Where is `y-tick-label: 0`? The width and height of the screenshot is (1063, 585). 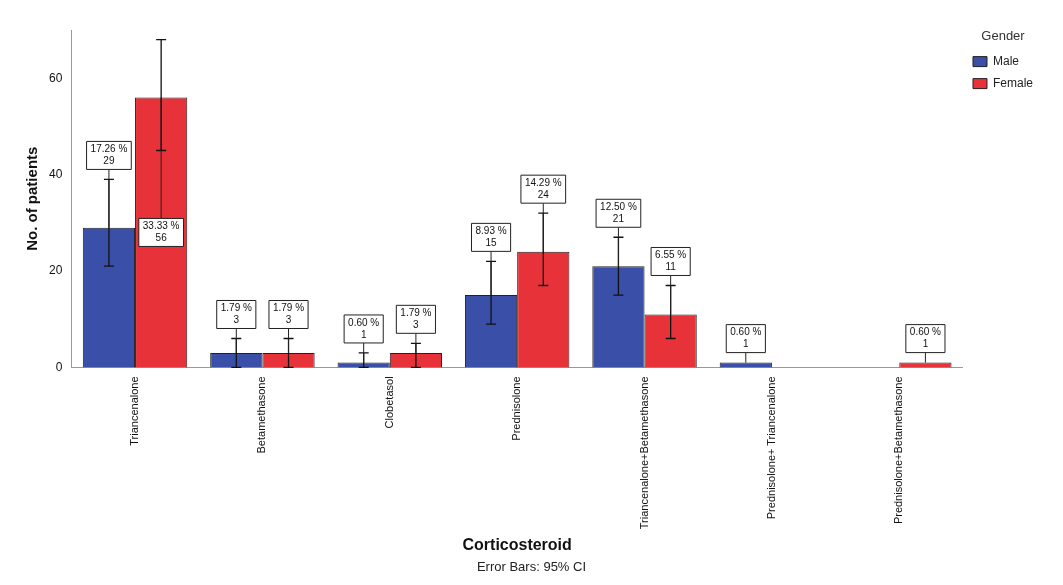
y-tick-label: 0 is located at coordinates (59, 366).